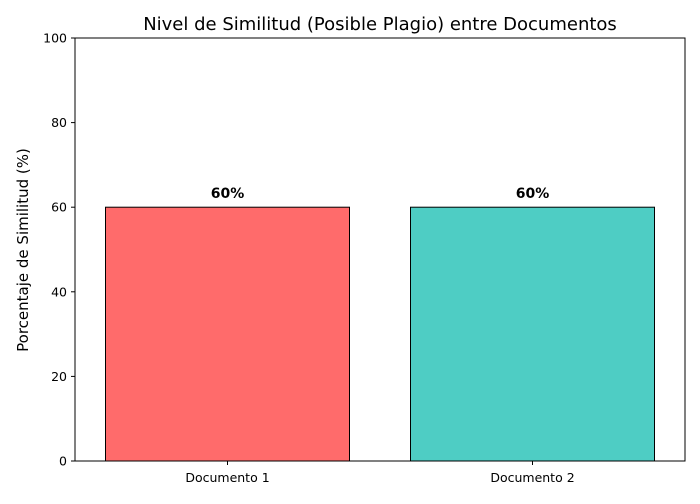 This screenshot has width=700, height=504. Describe the element at coordinates (227, 477) in the screenshot. I see `x-tick-label: Documento 1` at that location.